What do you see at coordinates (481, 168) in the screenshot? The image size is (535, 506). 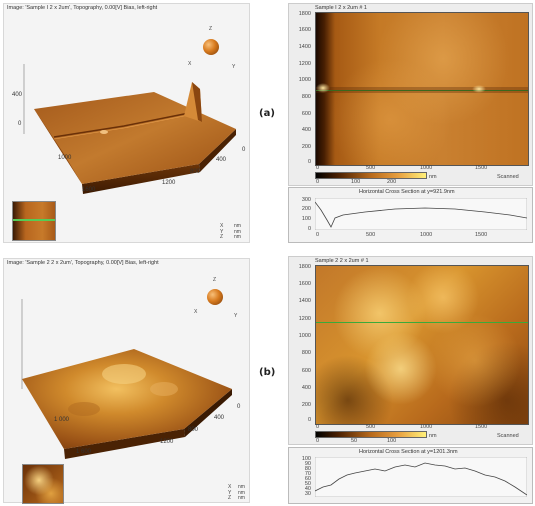 I see `map-x-tick-a-3: 1500` at bounding box center [481, 168].